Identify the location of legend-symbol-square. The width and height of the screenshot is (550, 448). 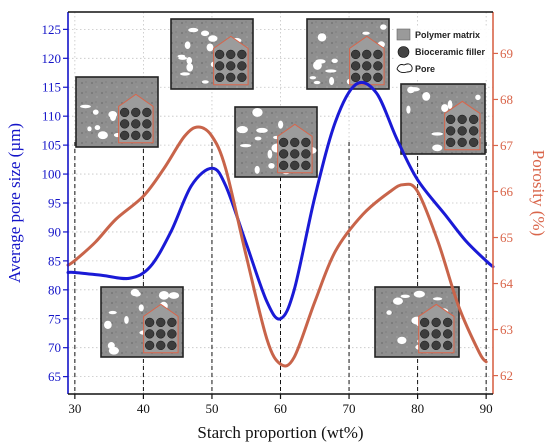
(403, 34).